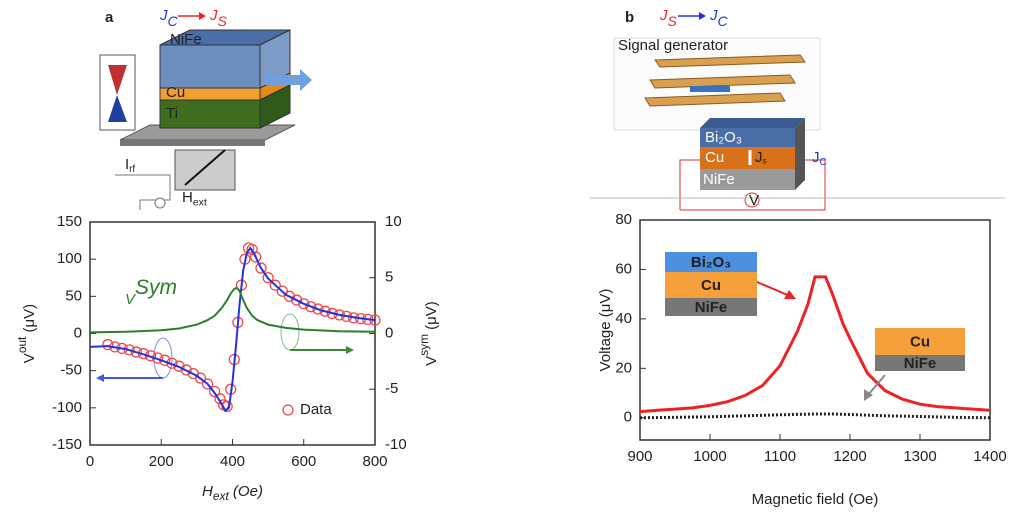  What do you see at coordinates (623, 318) in the screenshot?
I see `y-tick-label: 40` at bounding box center [623, 318].